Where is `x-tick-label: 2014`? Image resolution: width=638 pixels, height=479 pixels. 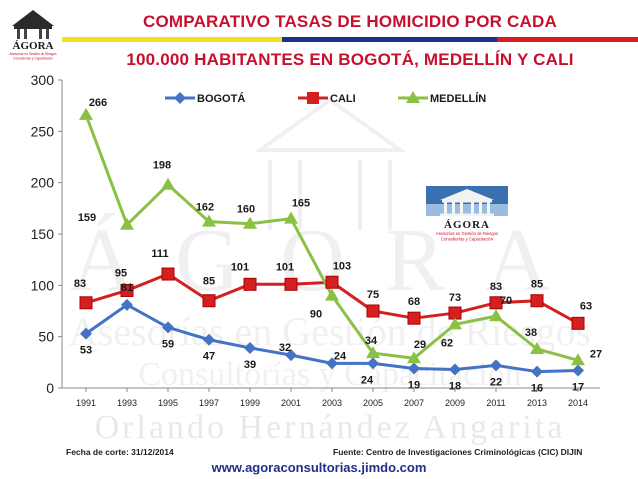 x-tick-label: 2014 is located at coordinates (578, 403).